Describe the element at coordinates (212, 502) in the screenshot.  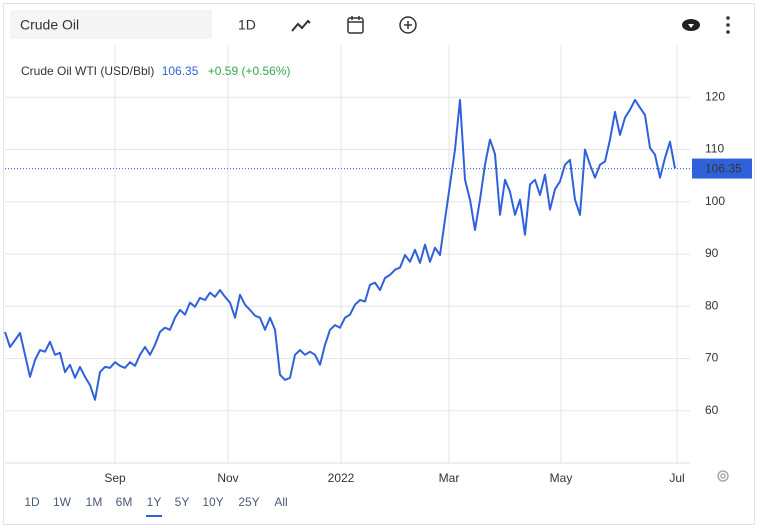
I see `range-button: 10Y` at that location.